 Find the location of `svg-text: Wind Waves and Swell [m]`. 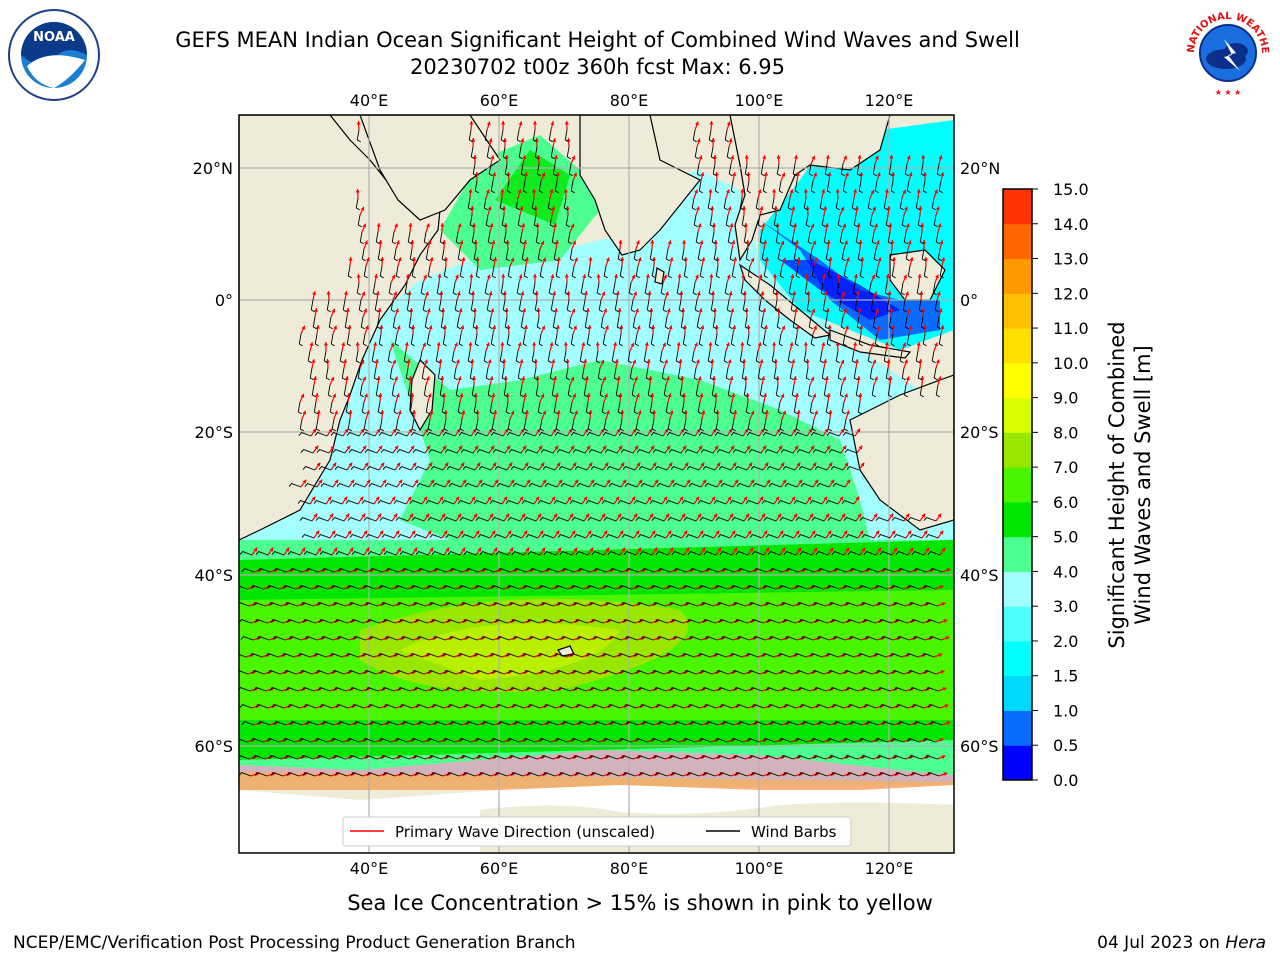

svg-text: Wind Waves and Swell [m] is located at coordinates (1143, 485).